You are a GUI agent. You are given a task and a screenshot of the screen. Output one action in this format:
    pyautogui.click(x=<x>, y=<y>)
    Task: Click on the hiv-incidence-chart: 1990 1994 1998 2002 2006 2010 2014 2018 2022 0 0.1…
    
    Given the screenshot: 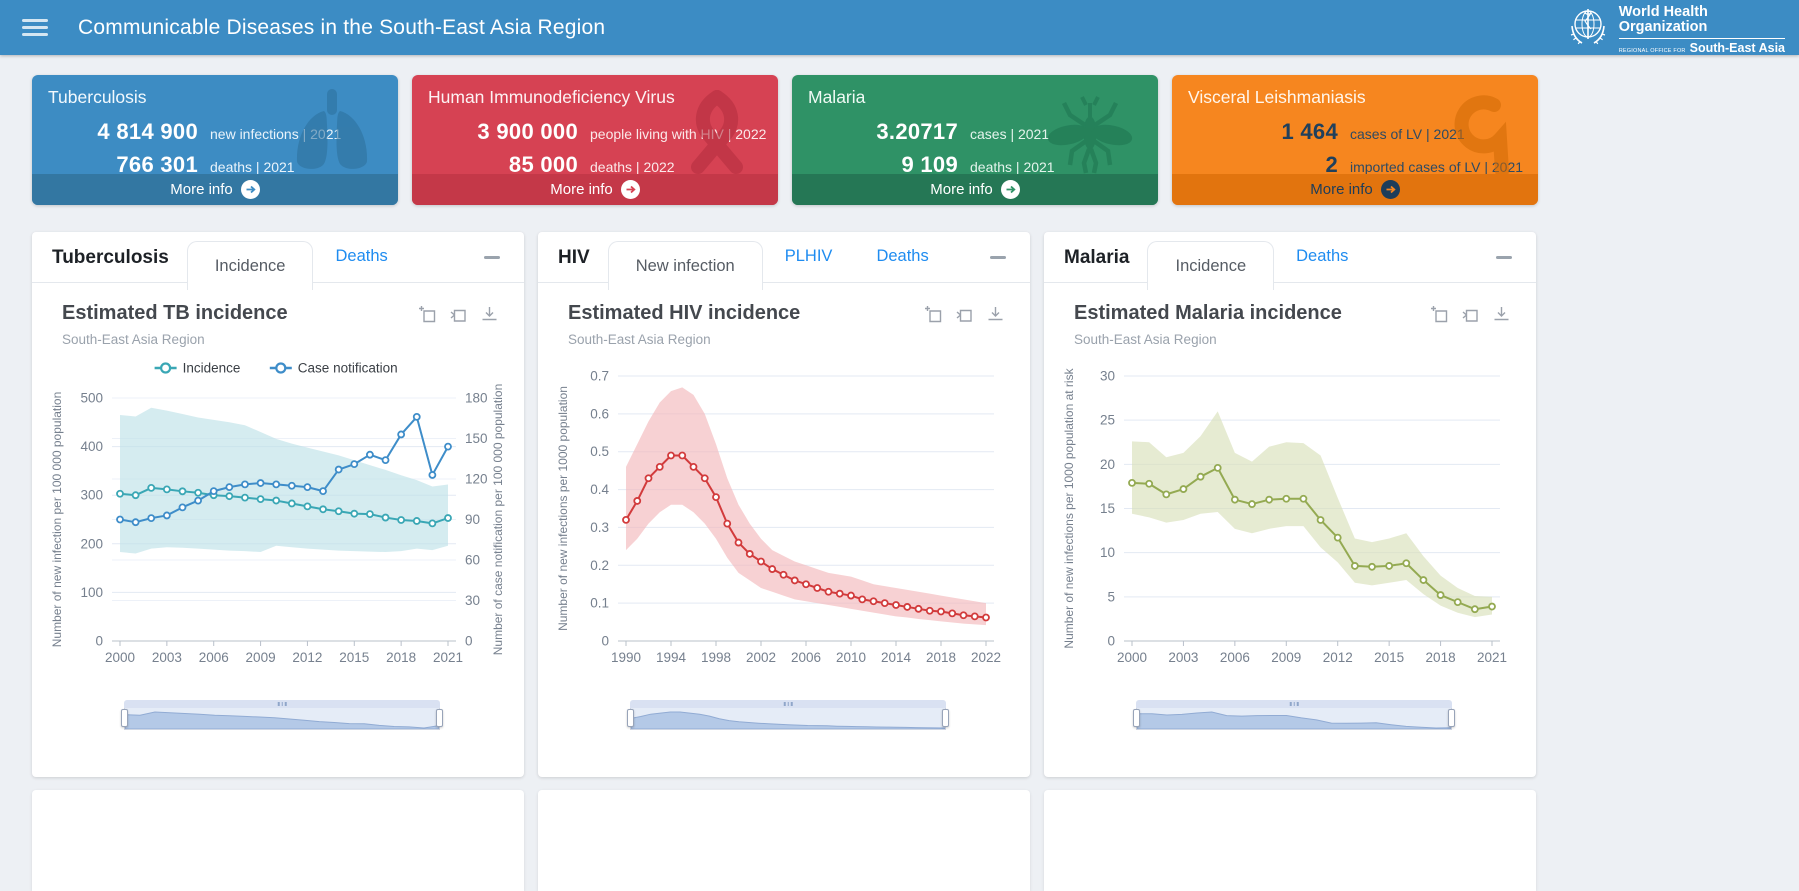 What is the action you would take?
    pyautogui.click(x=778, y=517)
    